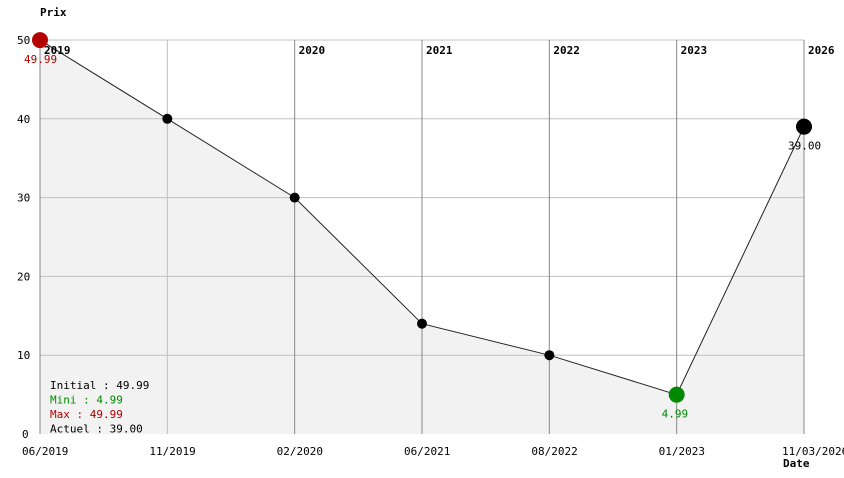 Image resolution: width=844 pixels, height=478 pixels. Describe the element at coordinates (86, 400) in the screenshot. I see `legend-entry: Mini : 4.99` at that location.